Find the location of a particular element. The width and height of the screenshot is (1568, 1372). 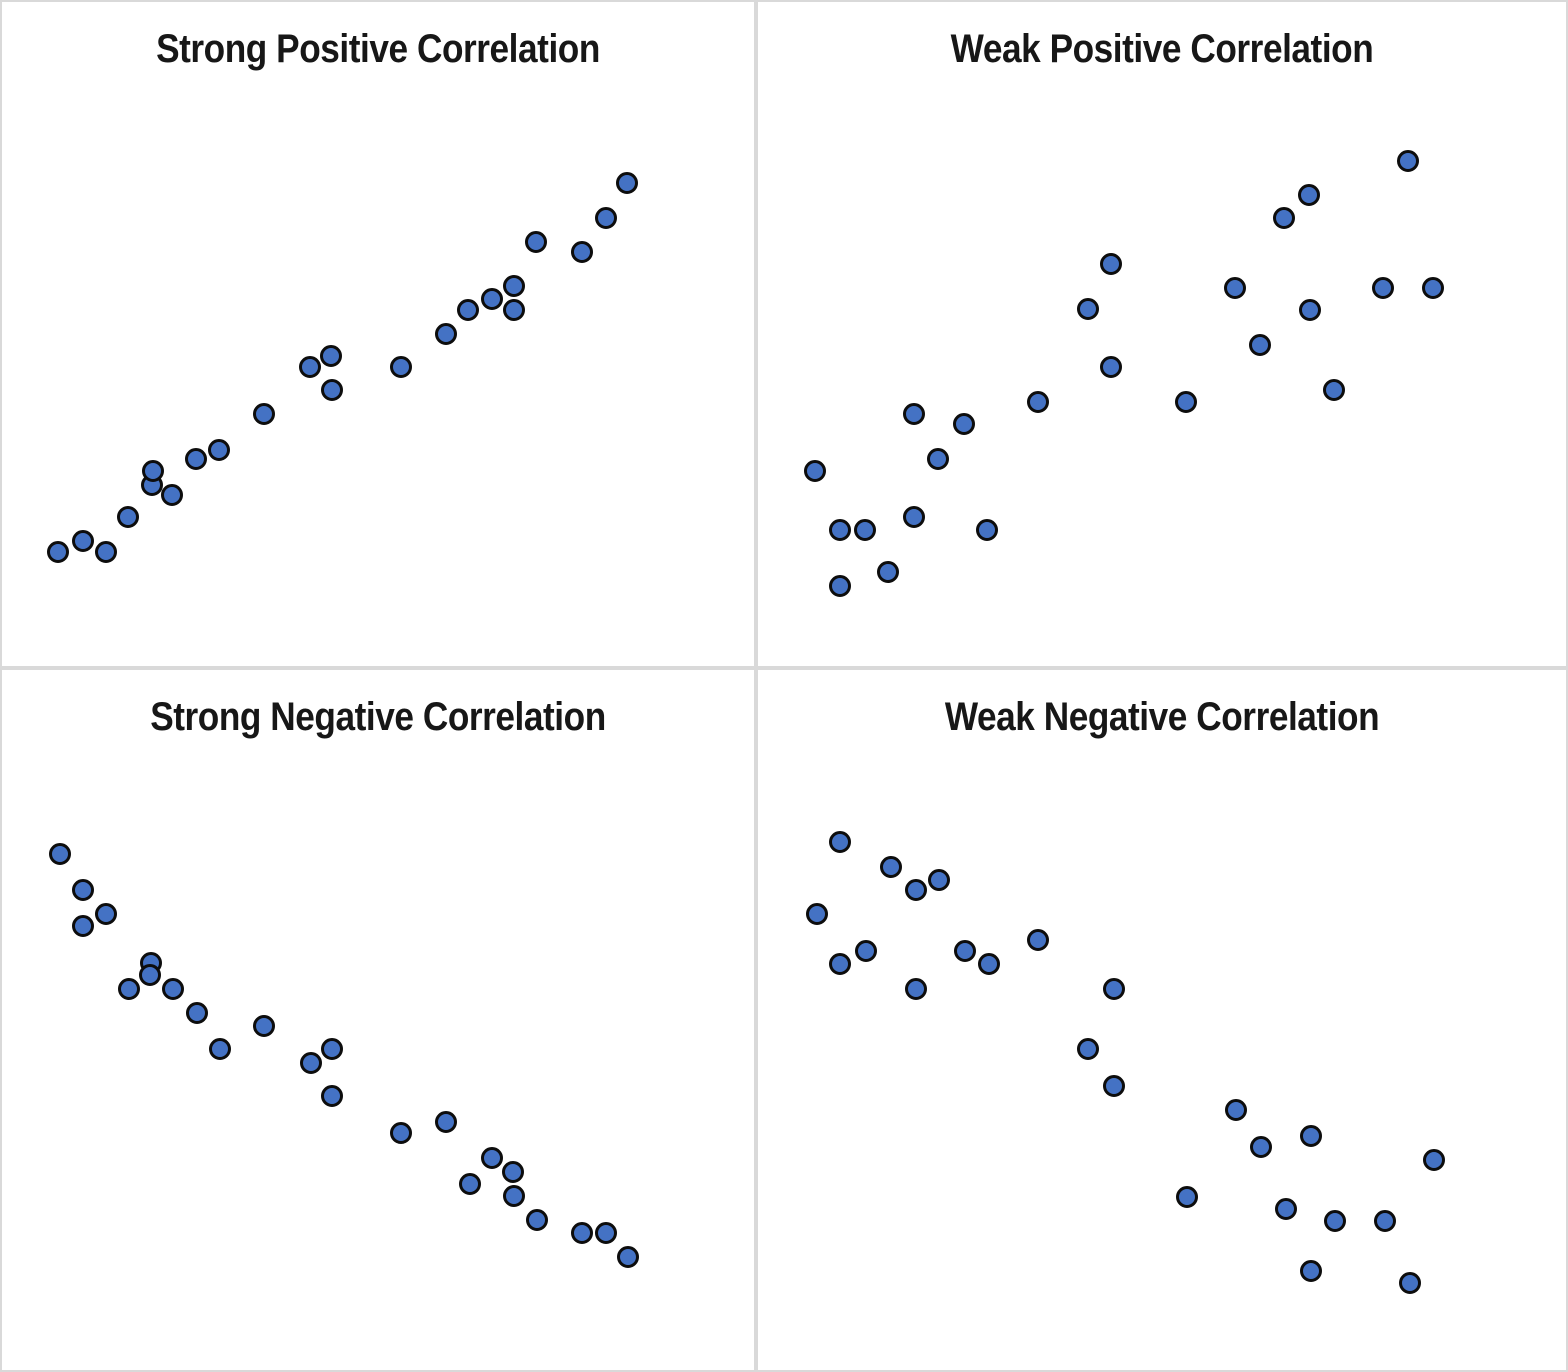

chart-title: Strong Positive Correlation is located at coordinates (378, 49).